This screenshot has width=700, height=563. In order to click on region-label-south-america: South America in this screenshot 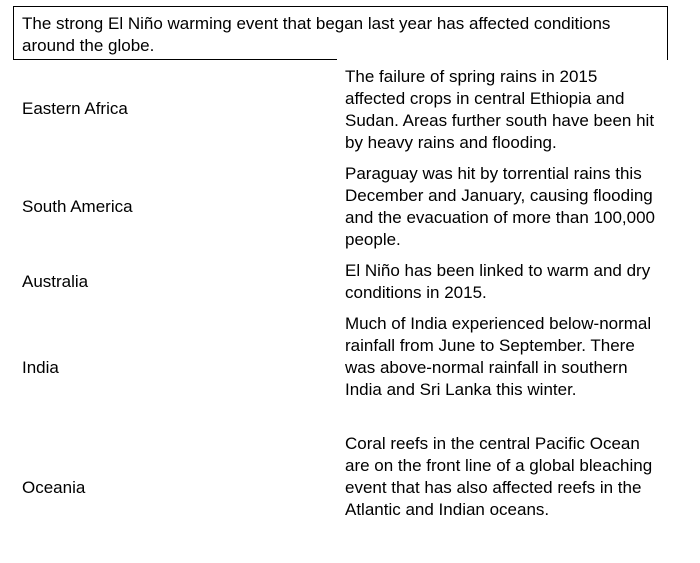, I will do `click(77, 206)`.